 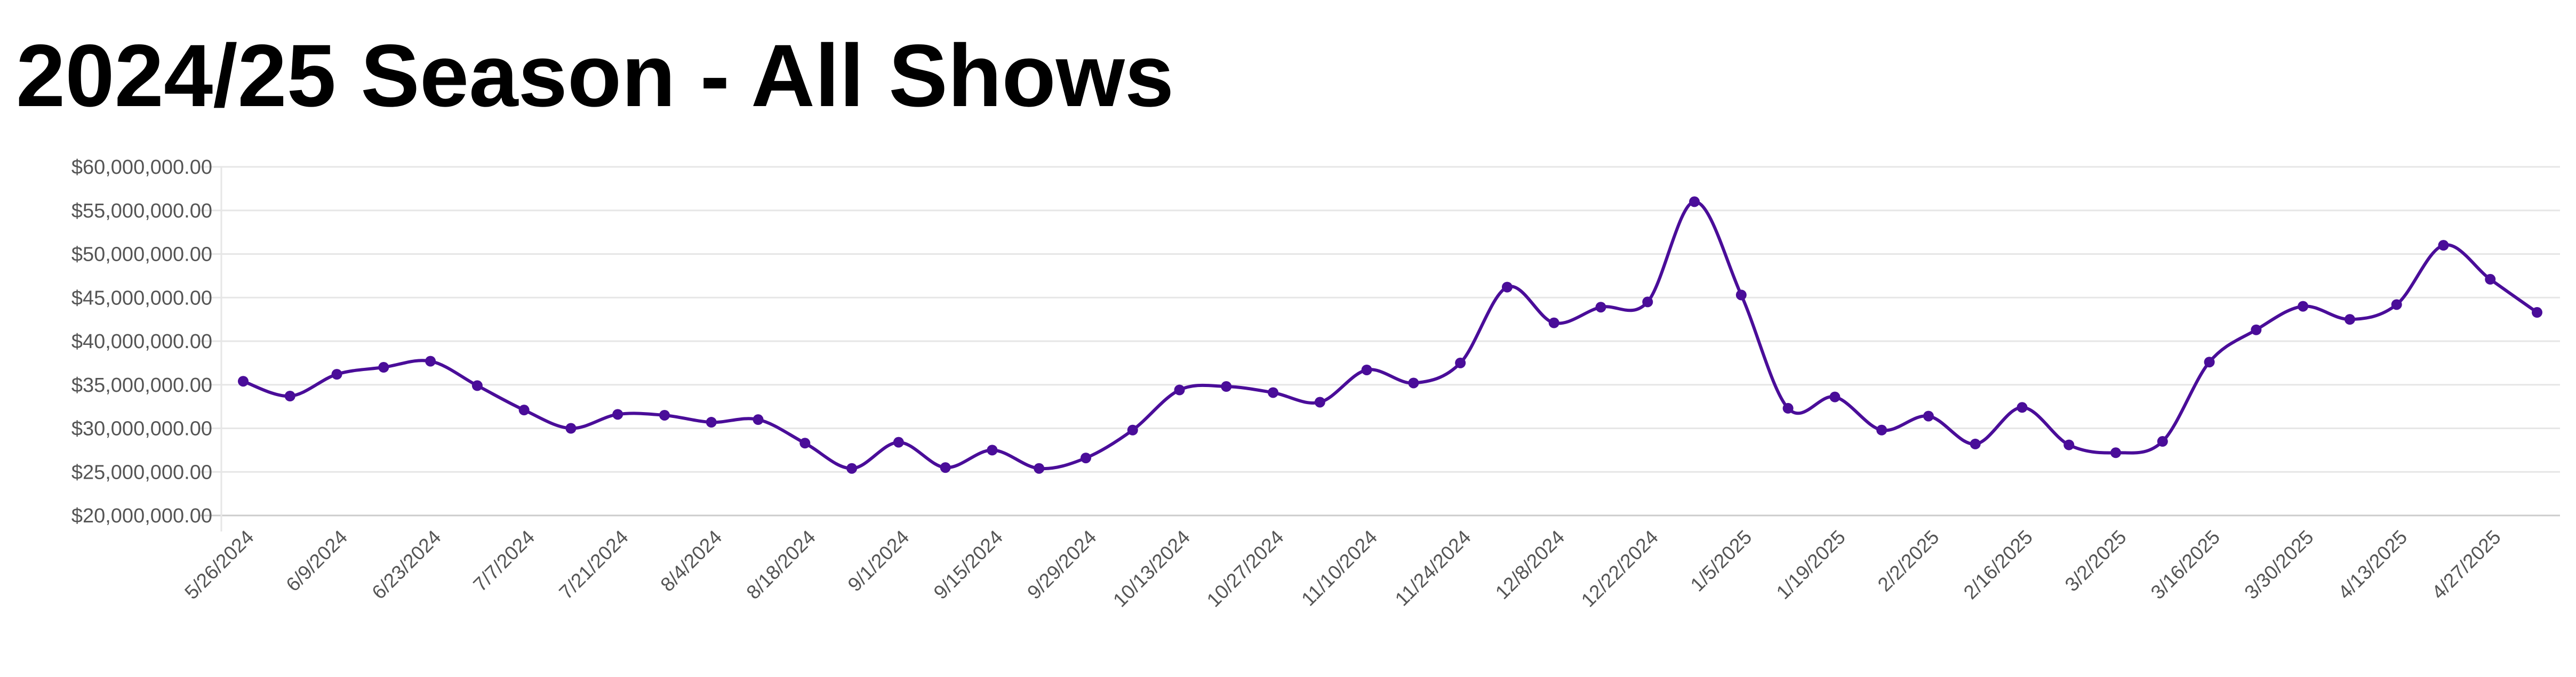 What do you see at coordinates (141, 255) in the screenshot?
I see `y-tick-label: $50,000,000.00` at bounding box center [141, 255].